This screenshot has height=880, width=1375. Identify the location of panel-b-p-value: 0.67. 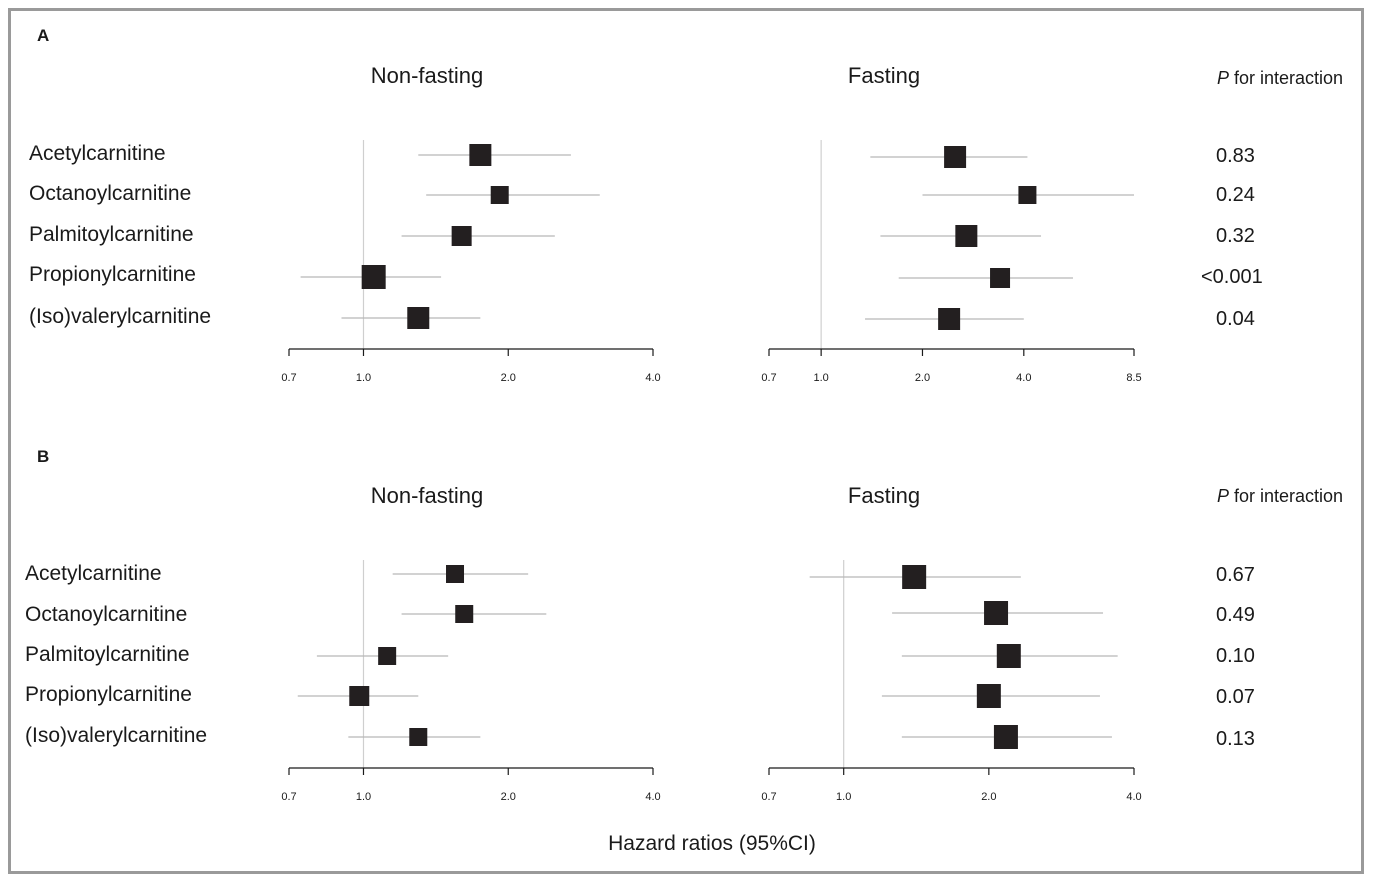
(1235, 575).